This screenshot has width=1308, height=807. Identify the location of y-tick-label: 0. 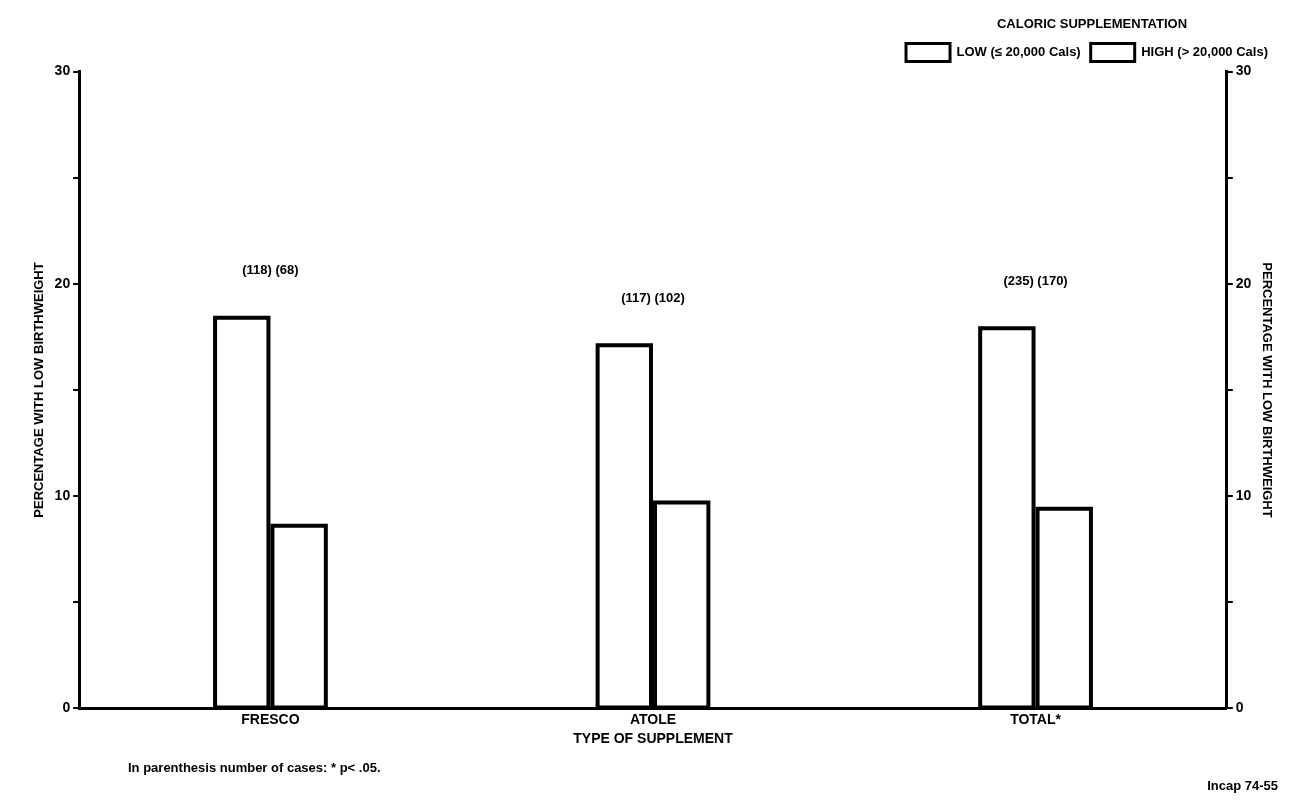
(66, 707).